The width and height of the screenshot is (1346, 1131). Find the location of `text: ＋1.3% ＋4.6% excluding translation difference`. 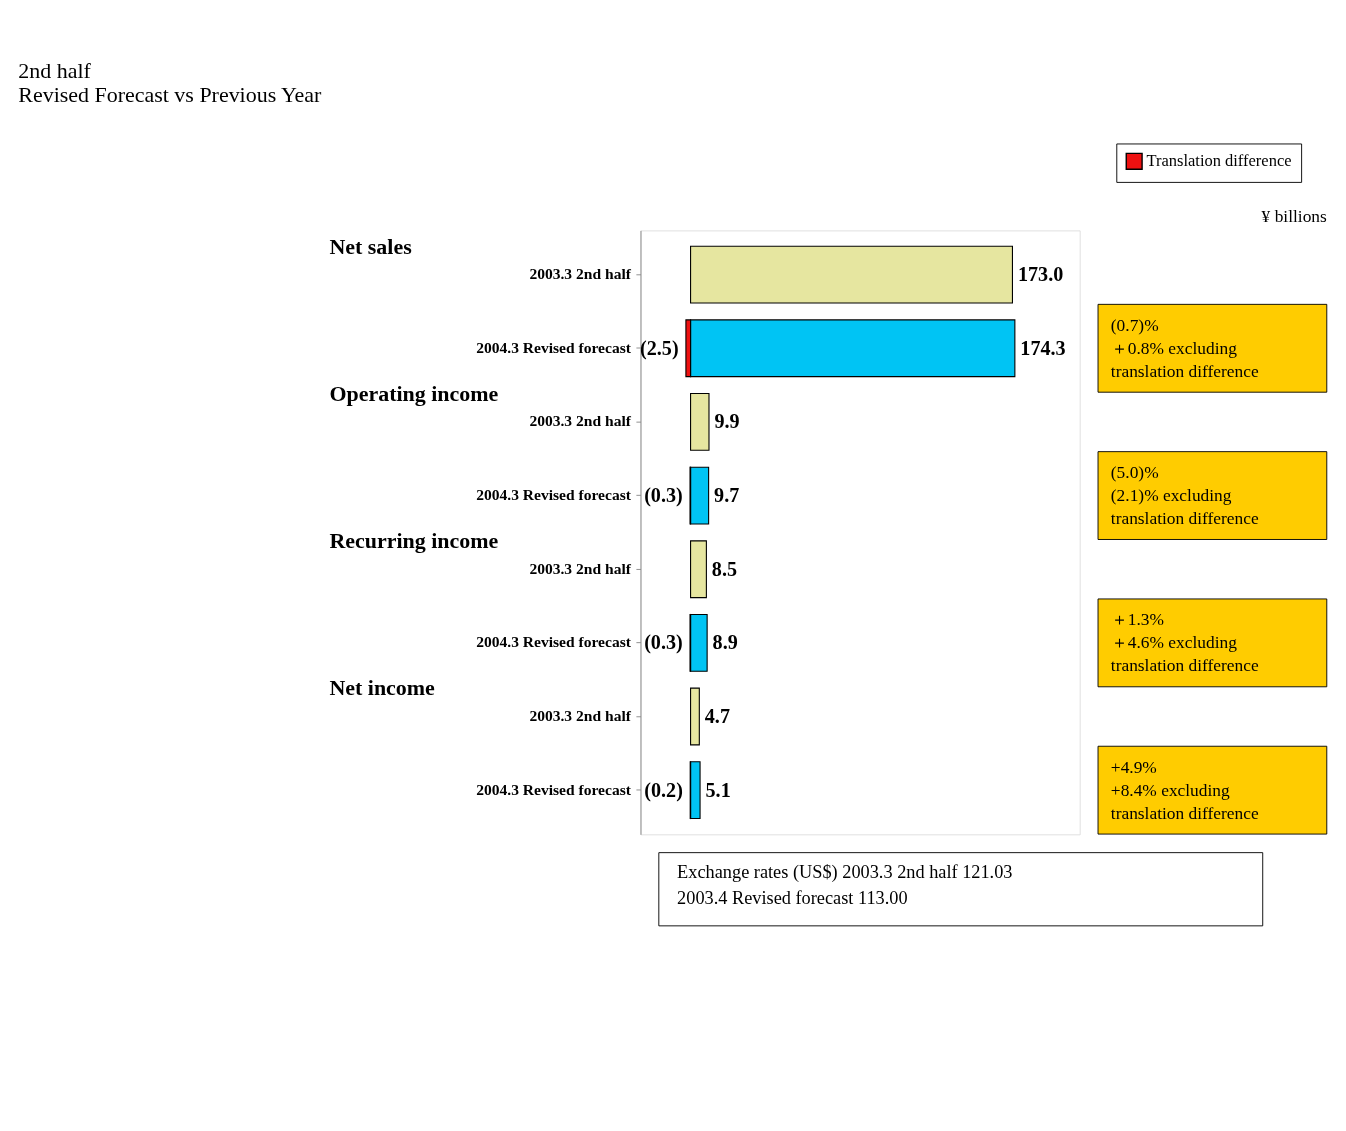

text: ＋1.3% ＋4.6% excluding translation difference is located at coordinates (1184, 643).